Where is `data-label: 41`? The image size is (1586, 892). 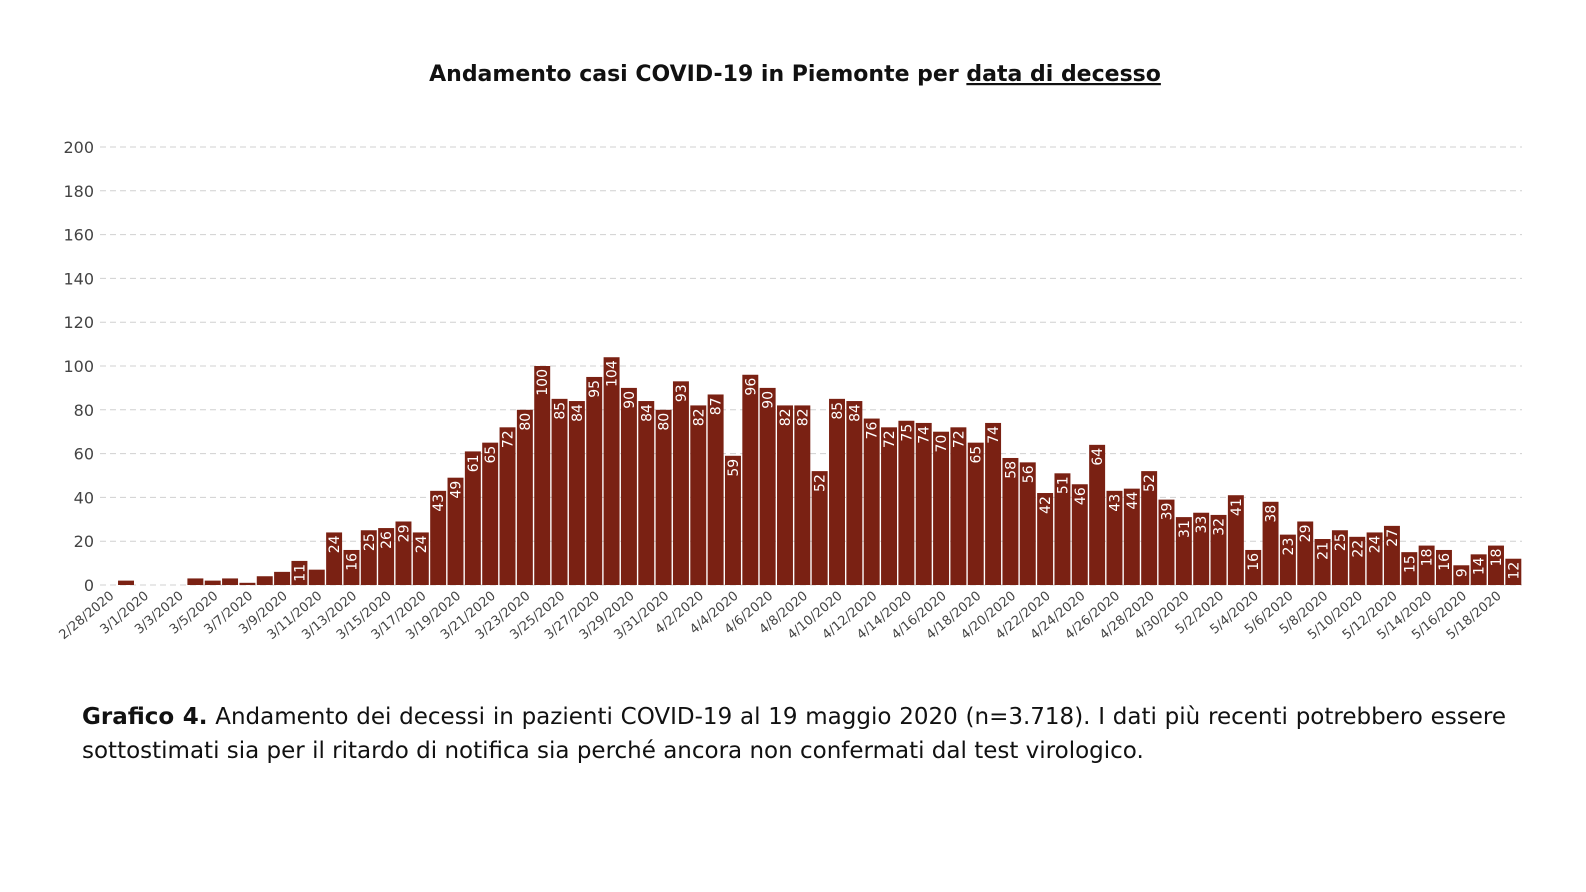
data-label: 41 is located at coordinates (1237, 507).